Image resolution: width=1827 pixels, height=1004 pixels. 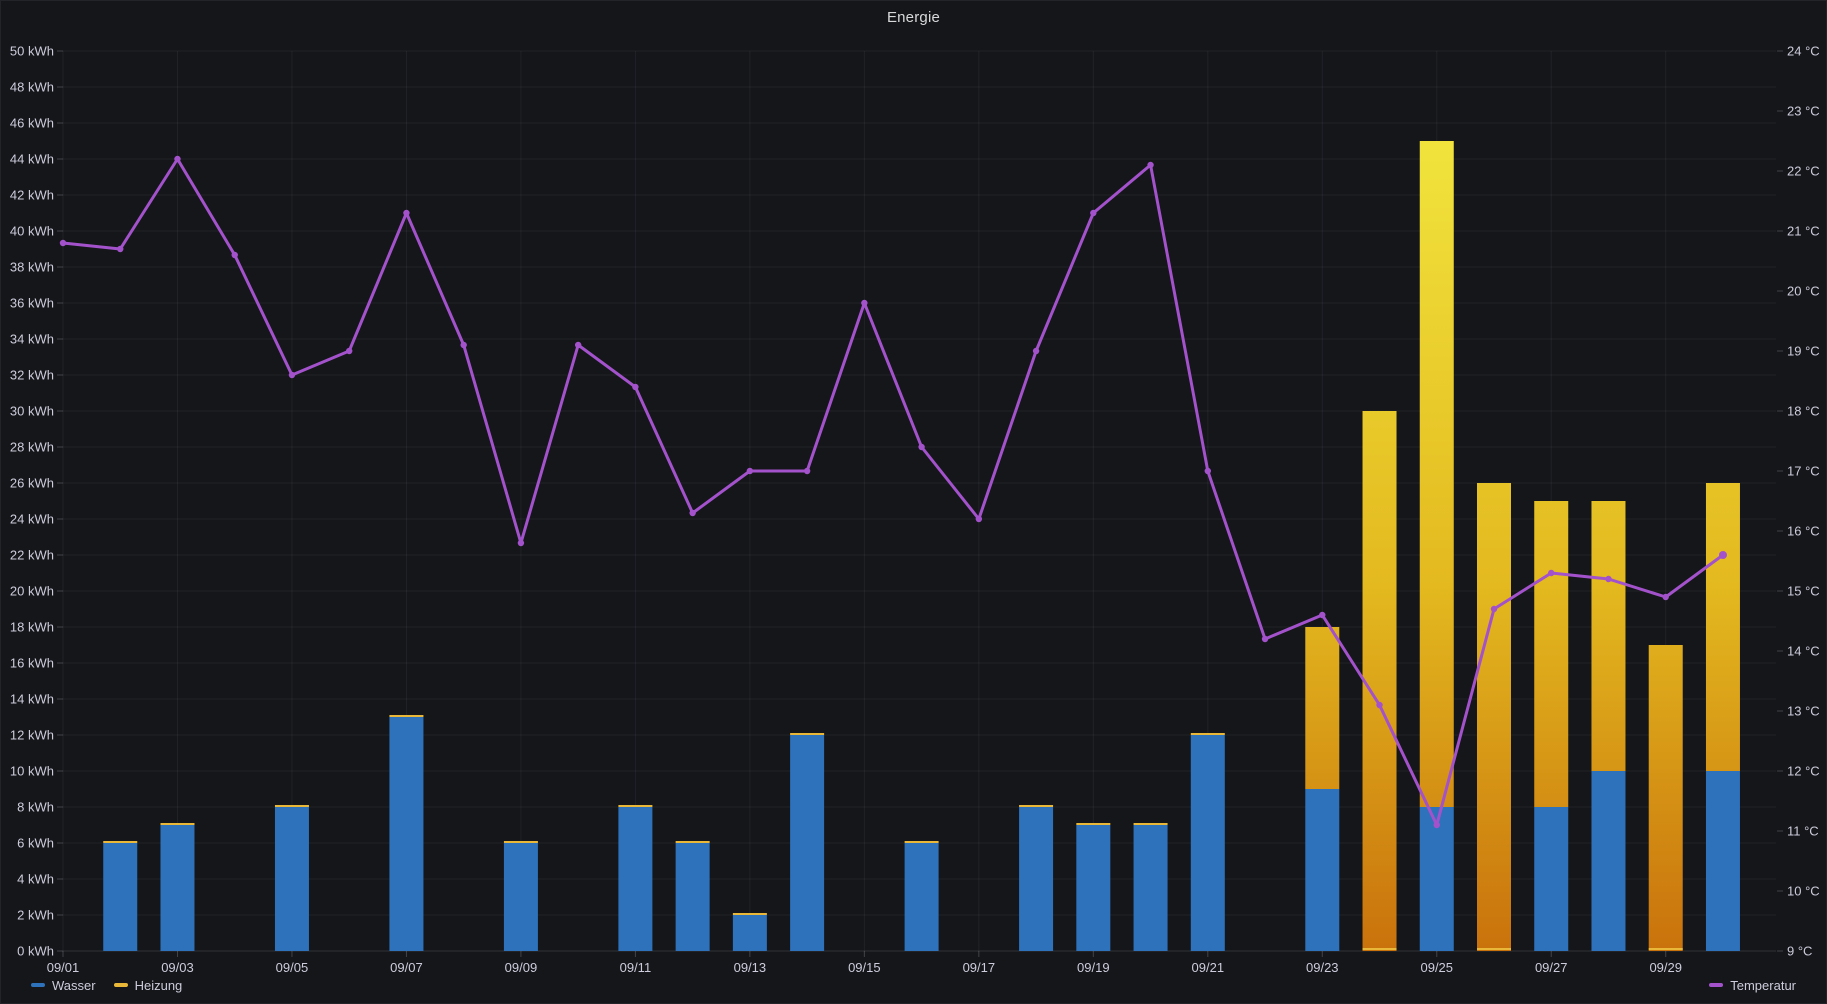 I want to click on y-left-tick-label: 34 kWh, so click(x=32, y=339).